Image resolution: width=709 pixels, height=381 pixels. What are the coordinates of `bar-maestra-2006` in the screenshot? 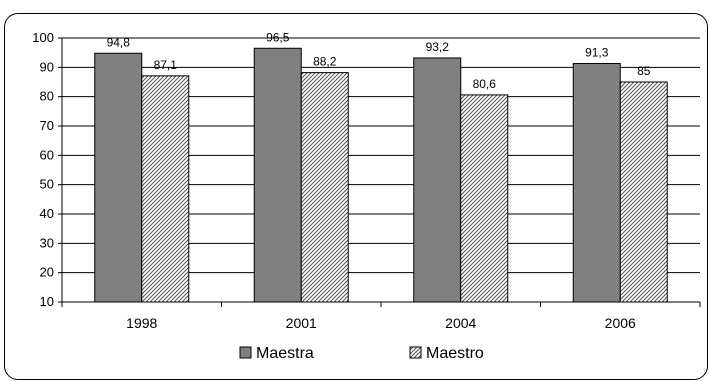 It's located at (596, 183).